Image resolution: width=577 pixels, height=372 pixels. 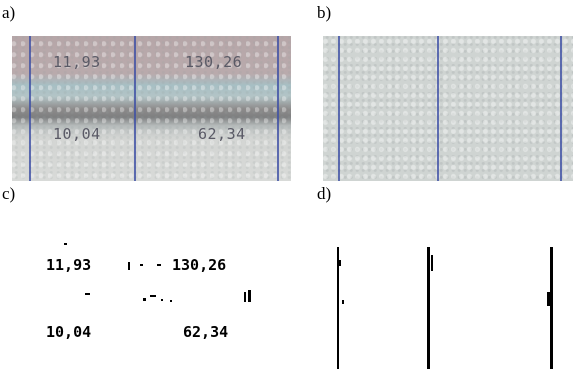 What do you see at coordinates (324, 193) in the screenshot?
I see `panel-label-d: d)` at bounding box center [324, 193].